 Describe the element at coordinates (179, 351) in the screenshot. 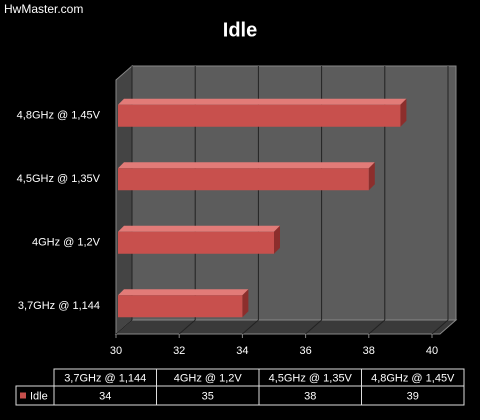

I see `x-tick-label: 32` at that location.